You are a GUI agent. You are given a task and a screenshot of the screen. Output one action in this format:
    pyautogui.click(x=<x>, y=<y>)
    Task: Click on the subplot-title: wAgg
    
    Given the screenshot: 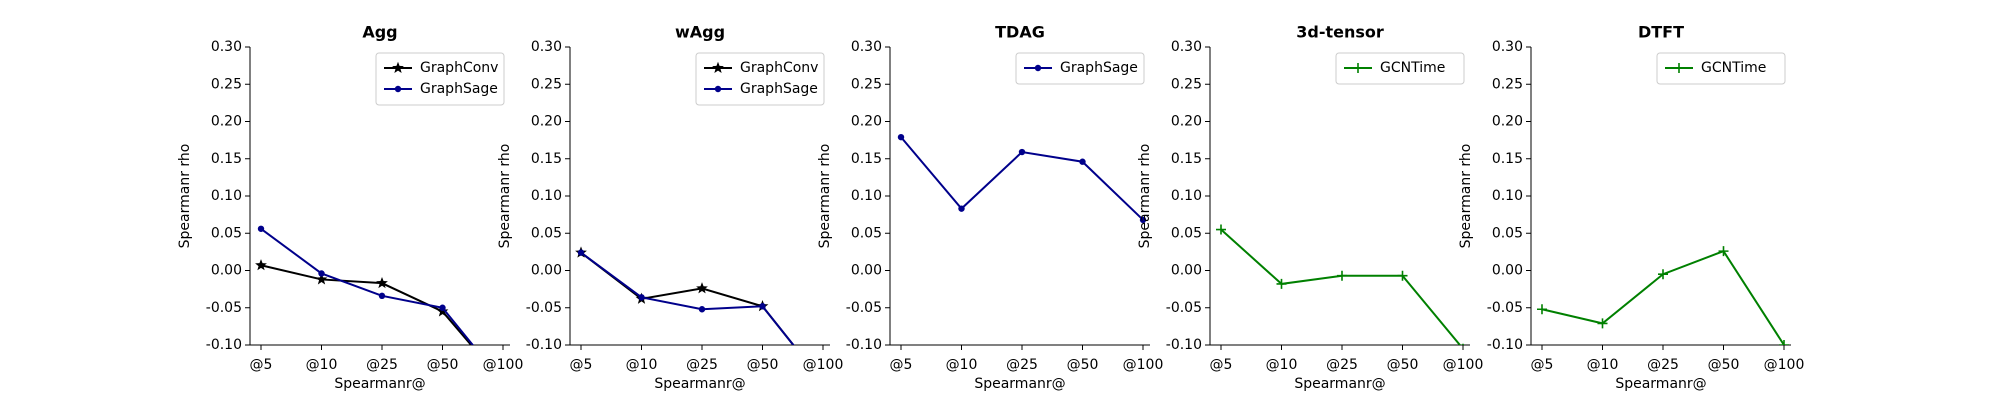 What is the action you would take?
    pyautogui.click(x=700, y=32)
    